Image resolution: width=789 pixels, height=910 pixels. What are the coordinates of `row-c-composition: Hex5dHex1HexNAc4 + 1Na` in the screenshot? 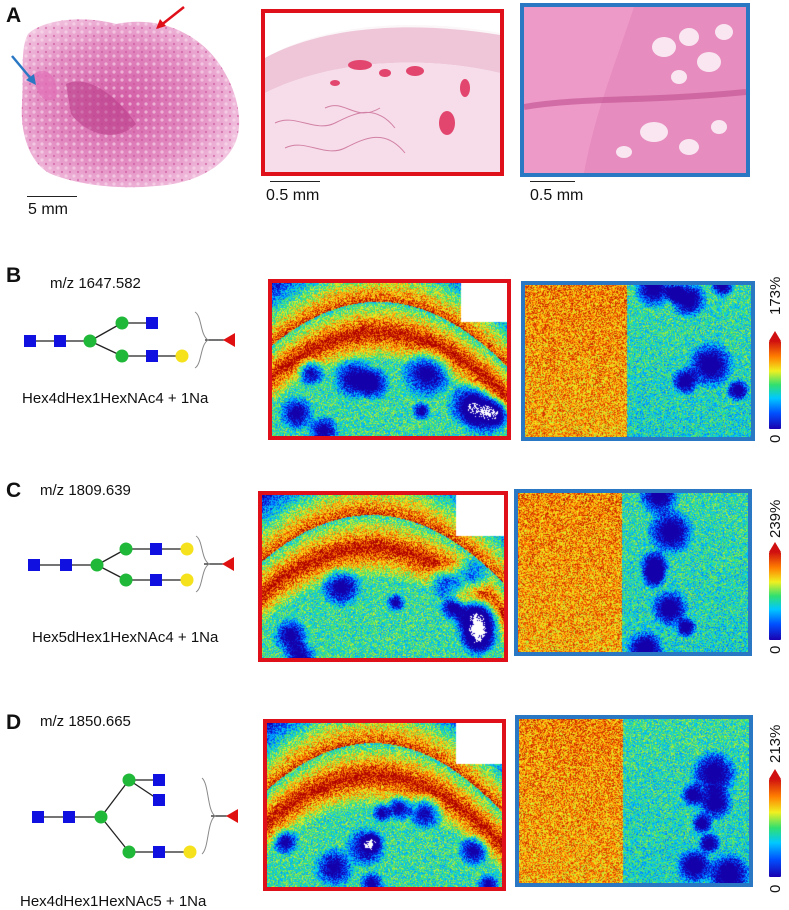 It's located at (125, 637).